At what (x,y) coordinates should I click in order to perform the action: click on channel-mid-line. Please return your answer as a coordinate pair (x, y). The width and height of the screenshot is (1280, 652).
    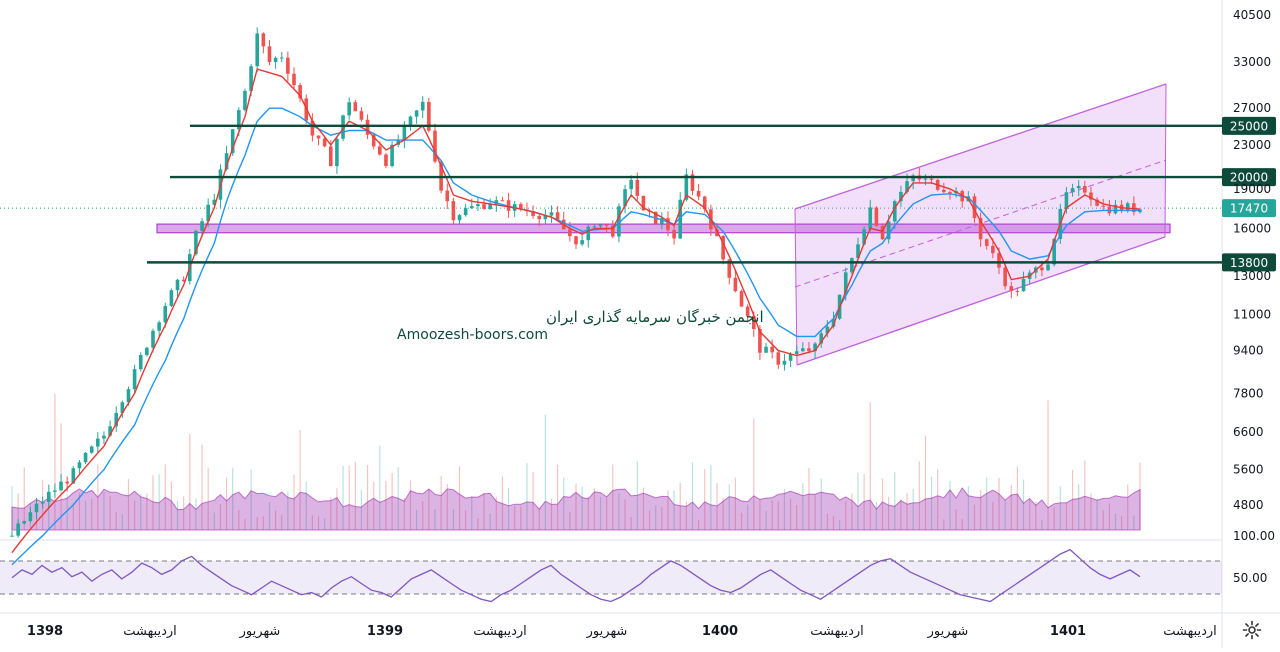
    Looking at the image, I should click on (980, 223).